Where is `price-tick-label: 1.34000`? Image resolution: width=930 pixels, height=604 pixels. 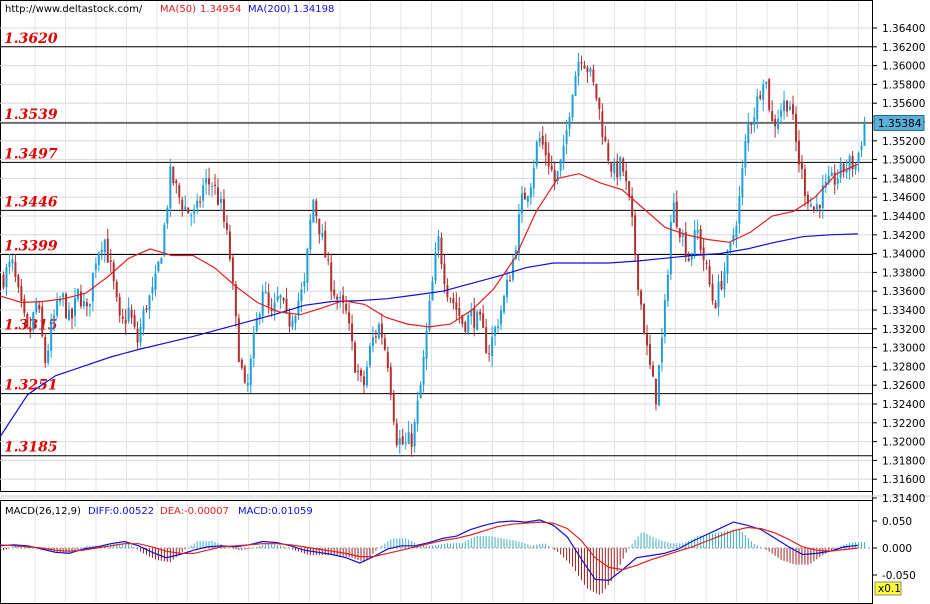 price-tick-label: 1.34000 is located at coordinates (903, 255).